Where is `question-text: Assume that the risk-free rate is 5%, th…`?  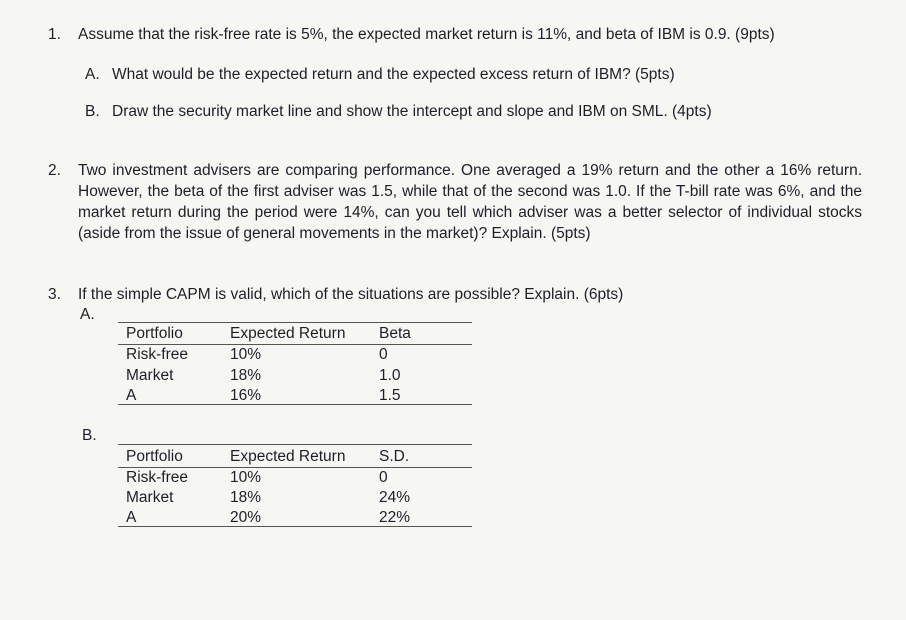 question-text: Assume that the risk-free rate is 5%, th… is located at coordinates (426, 34).